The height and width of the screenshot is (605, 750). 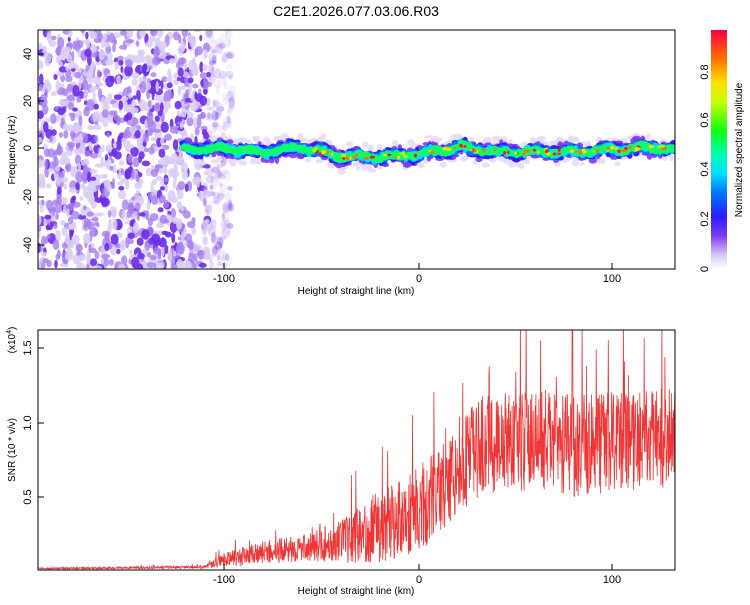 I want to click on top-y-tick-label: 0, so click(x=28, y=148).